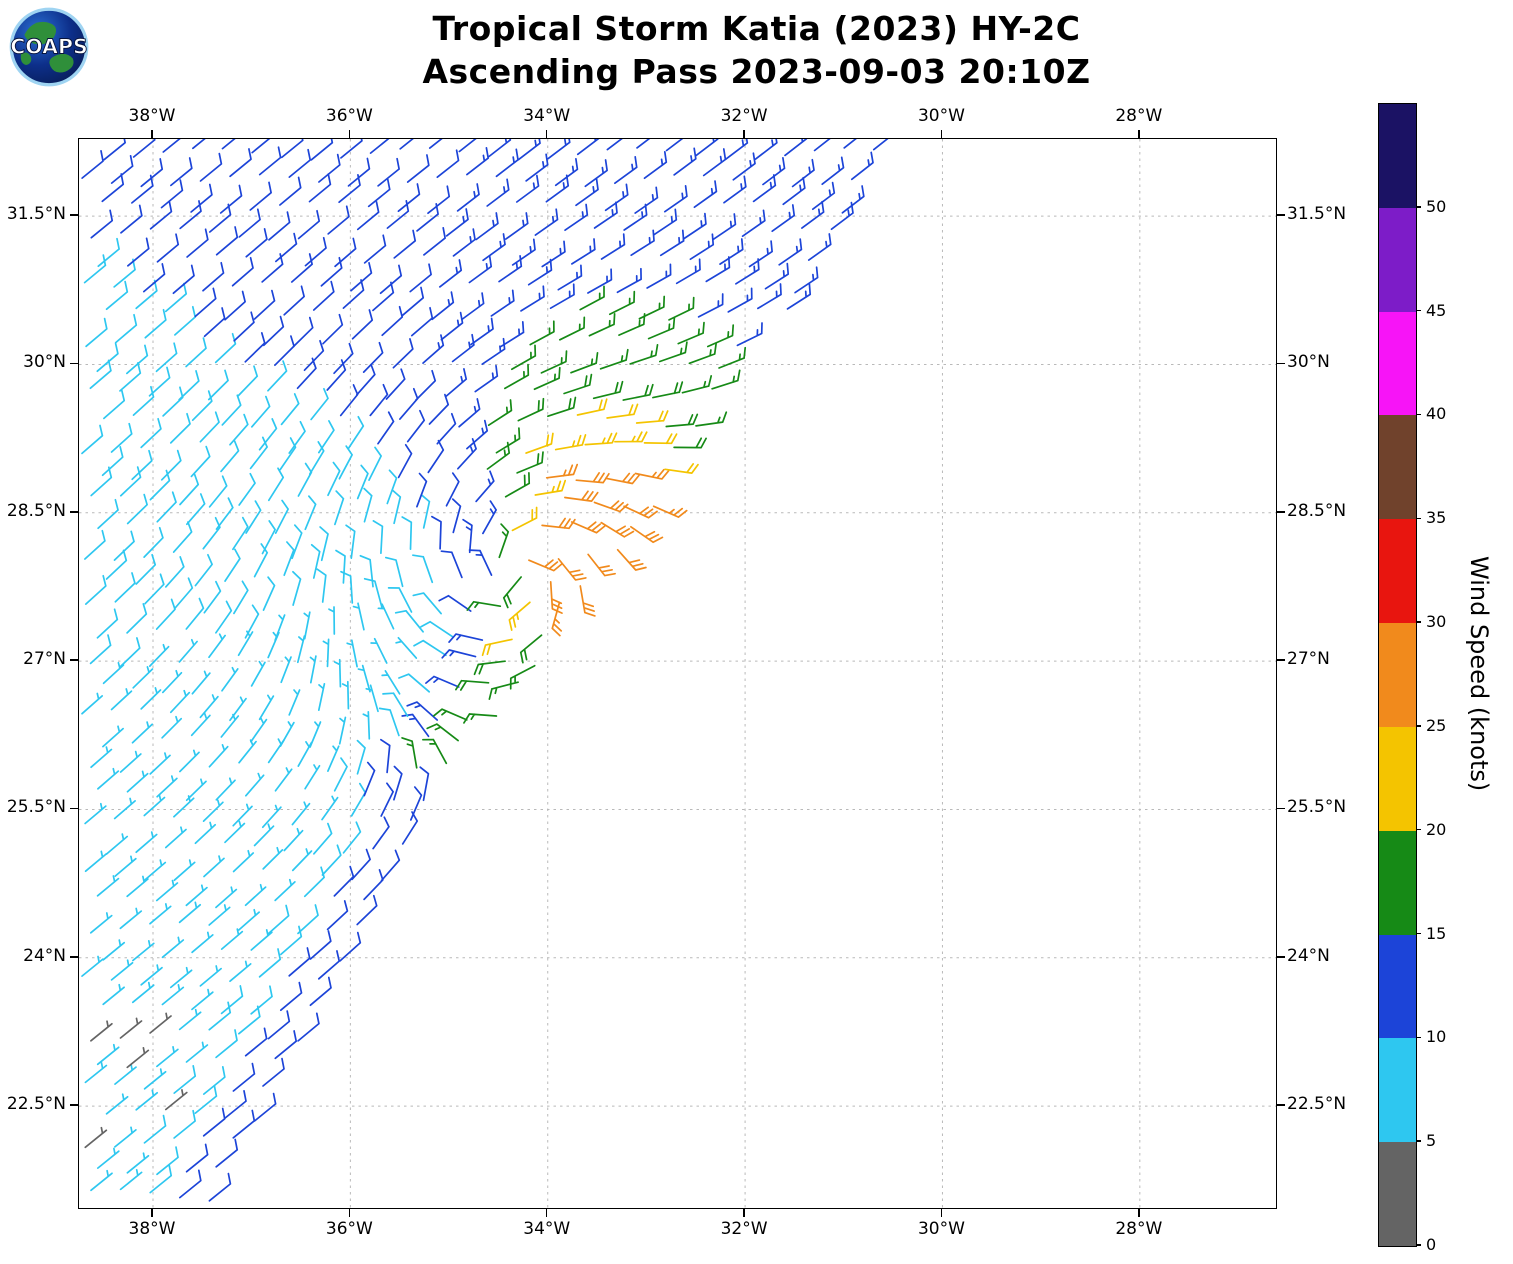 The height and width of the screenshot is (1264, 1513). I want to click on coaps-globe-icon: COAPS, so click(49, 47).